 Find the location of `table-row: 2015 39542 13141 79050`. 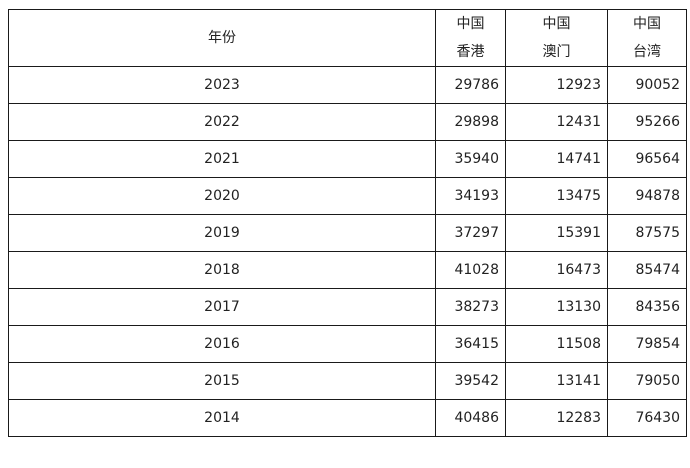

table-row: 2015 39542 13141 79050 is located at coordinates (347, 381).